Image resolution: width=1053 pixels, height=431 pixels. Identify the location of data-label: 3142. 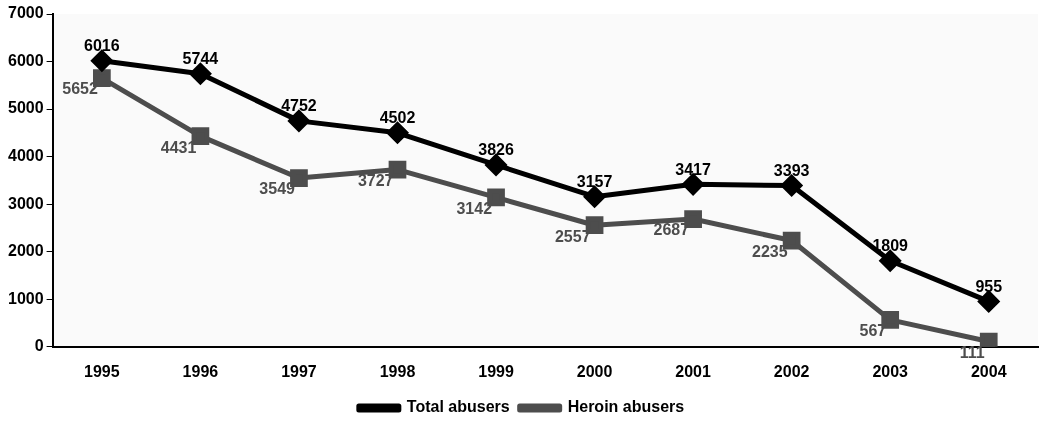
(474, 208).